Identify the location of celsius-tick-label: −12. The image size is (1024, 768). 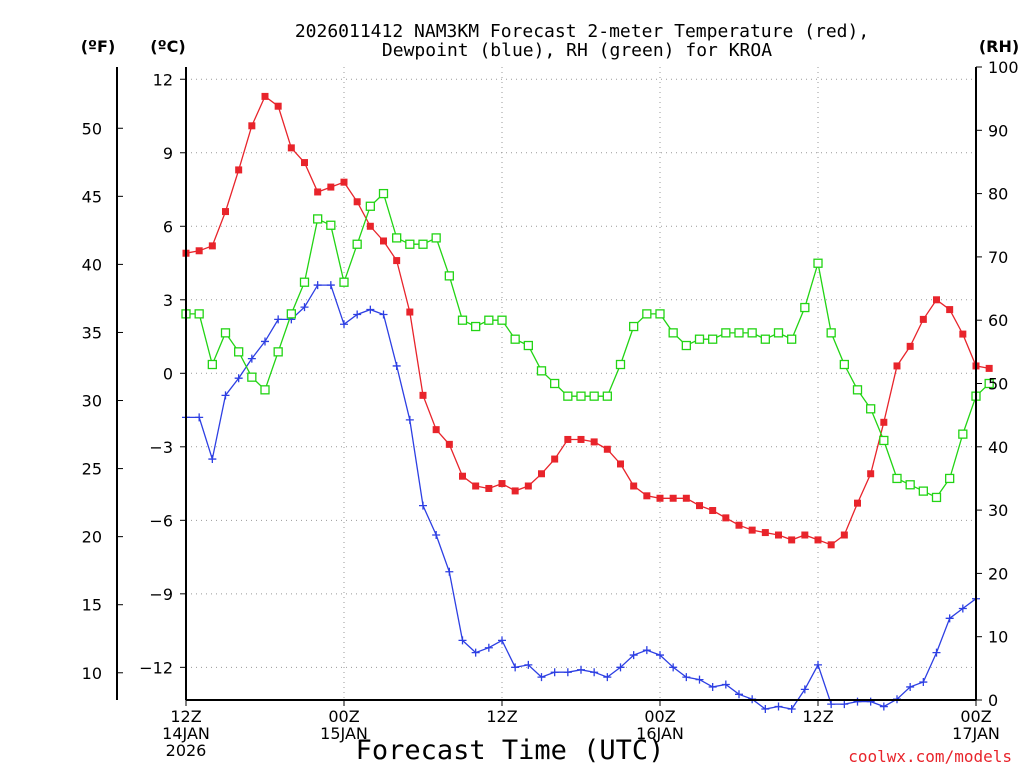
(156, 667).